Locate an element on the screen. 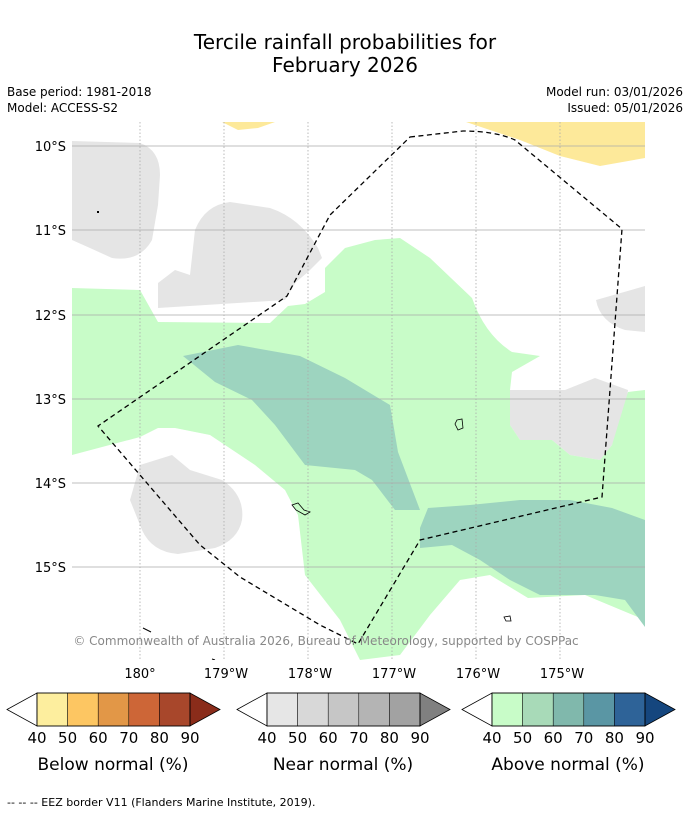 This screenshot has height=816, width=690. near-normal-colorbar: 40 50 60 70 80 90 Near normal (%) is located at coordinates (343, 733).